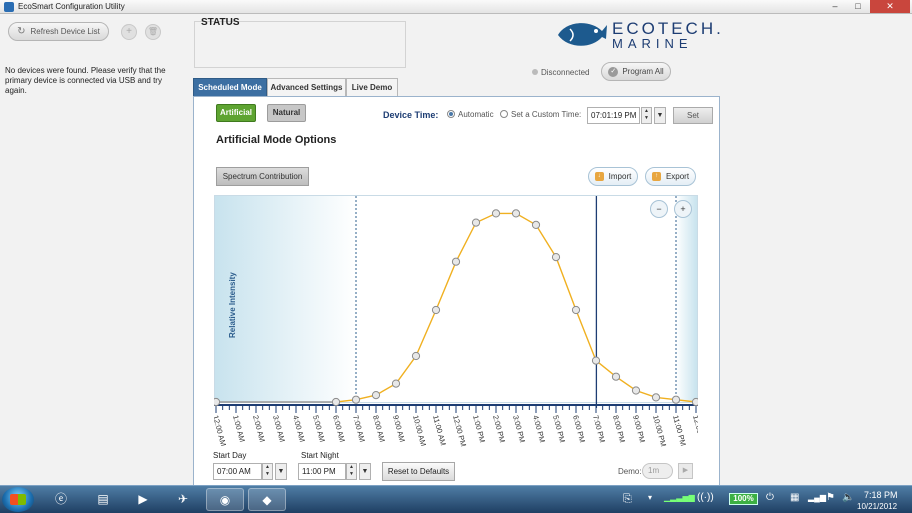 The height and width of the screenshot is (513, 912). What do you see at coordinates (143, 499) in the screenshot?
I see `media-player-icon: ▶` at bounding box center [143, 499].